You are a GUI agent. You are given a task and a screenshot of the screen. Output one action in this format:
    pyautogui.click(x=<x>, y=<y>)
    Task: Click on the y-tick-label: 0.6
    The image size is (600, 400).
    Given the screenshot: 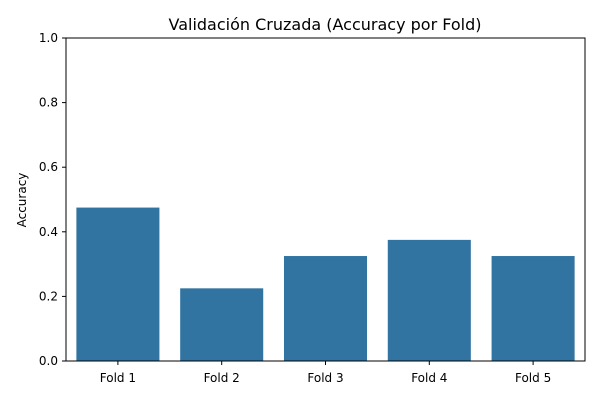 What is the action you would take?
    pyautogui.click(x=48, y=167)
    